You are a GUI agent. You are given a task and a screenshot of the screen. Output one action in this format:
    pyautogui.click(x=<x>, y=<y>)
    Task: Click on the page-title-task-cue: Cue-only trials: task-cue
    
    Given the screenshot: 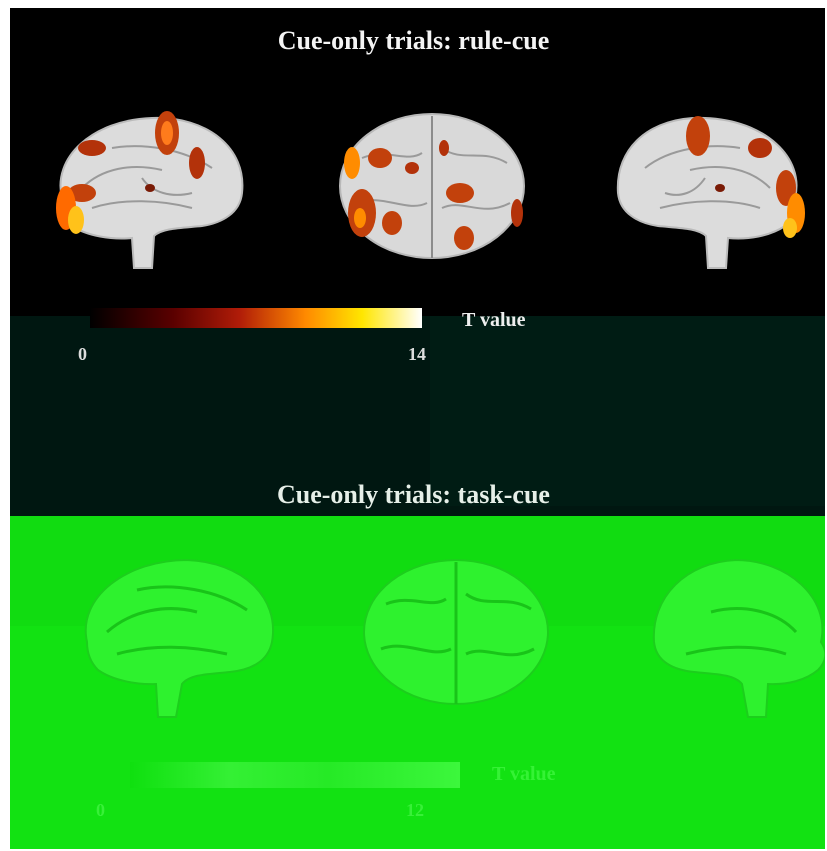 What is the action you would take?
    pyautogui.click(x=413, y=494)
    